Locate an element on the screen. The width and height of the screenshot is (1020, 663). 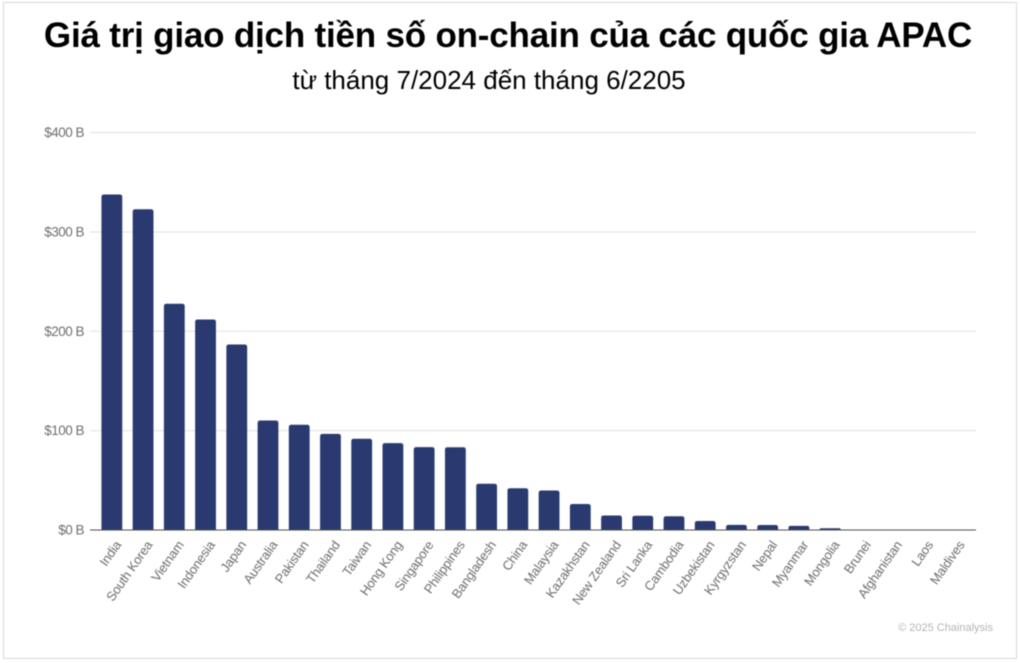
svg-text: $100 B is located at coordinates (64, 430).